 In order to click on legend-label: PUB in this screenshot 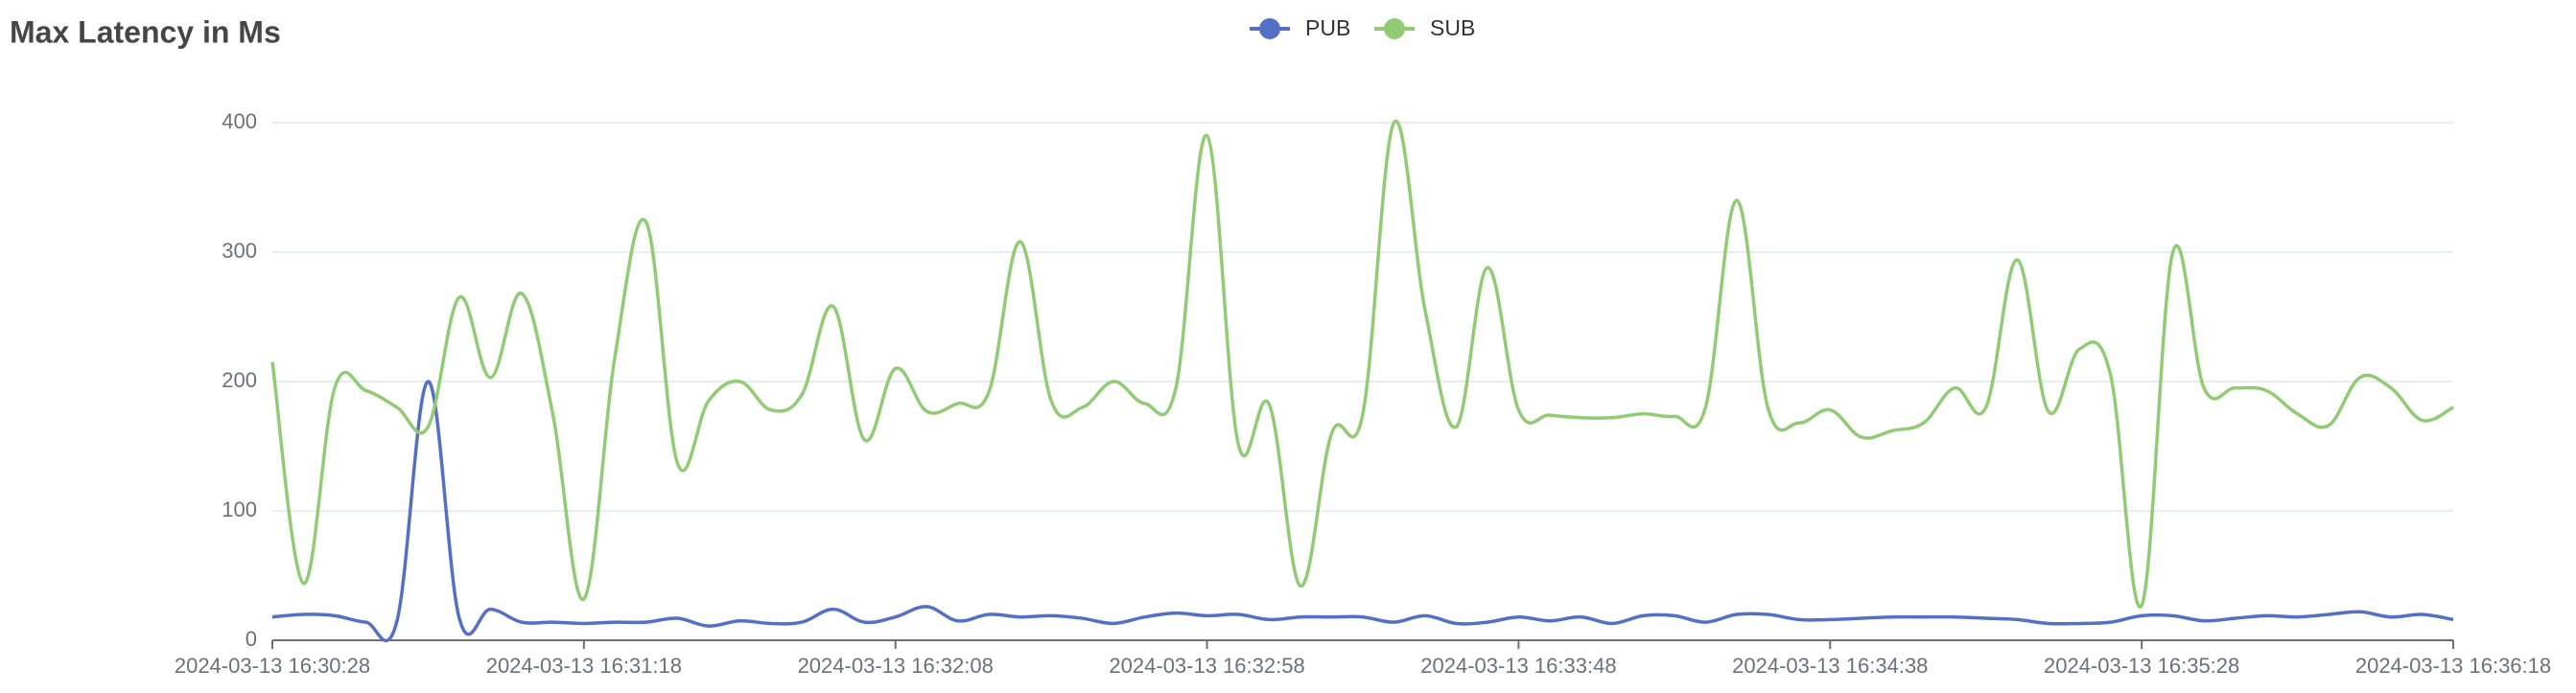, I will do `click(1327, 28)`.